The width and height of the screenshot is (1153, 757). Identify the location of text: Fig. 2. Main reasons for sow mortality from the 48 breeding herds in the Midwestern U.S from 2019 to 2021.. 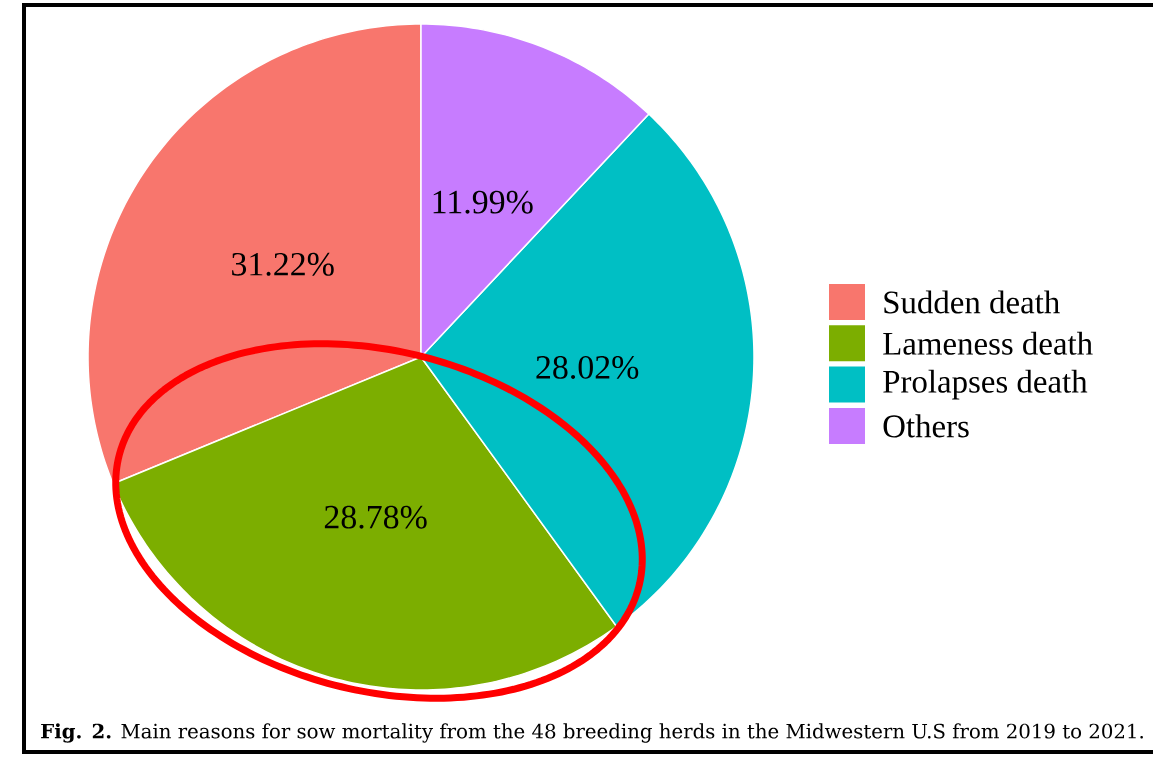
(592, 733).